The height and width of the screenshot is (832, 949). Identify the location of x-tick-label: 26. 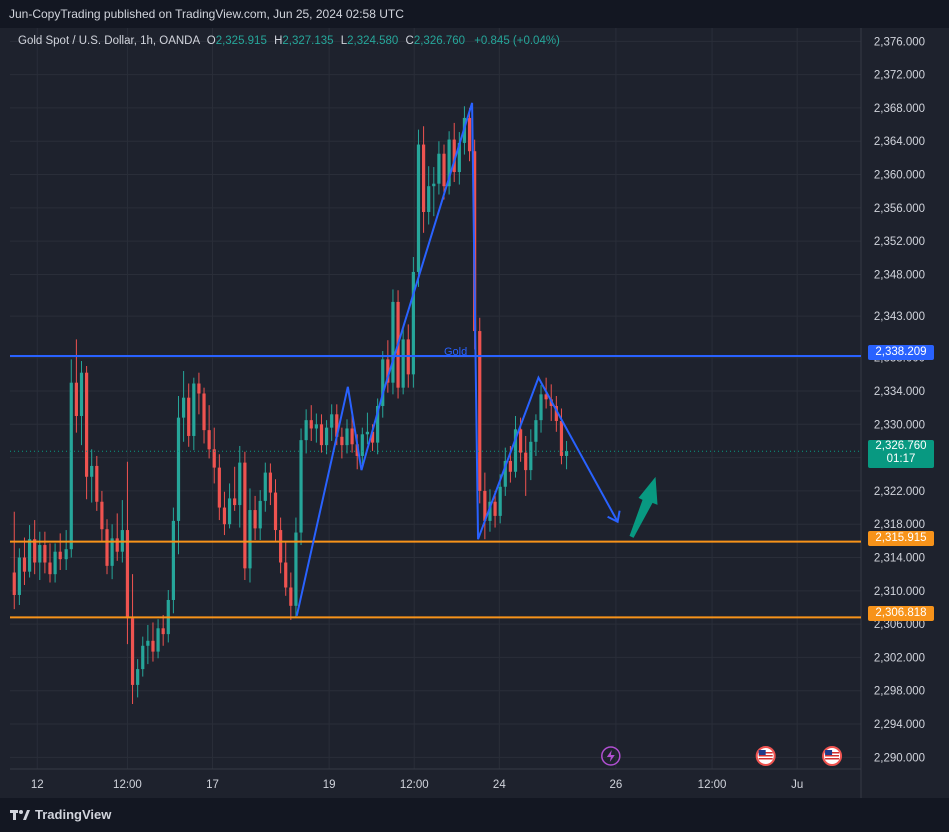
(616, 785).